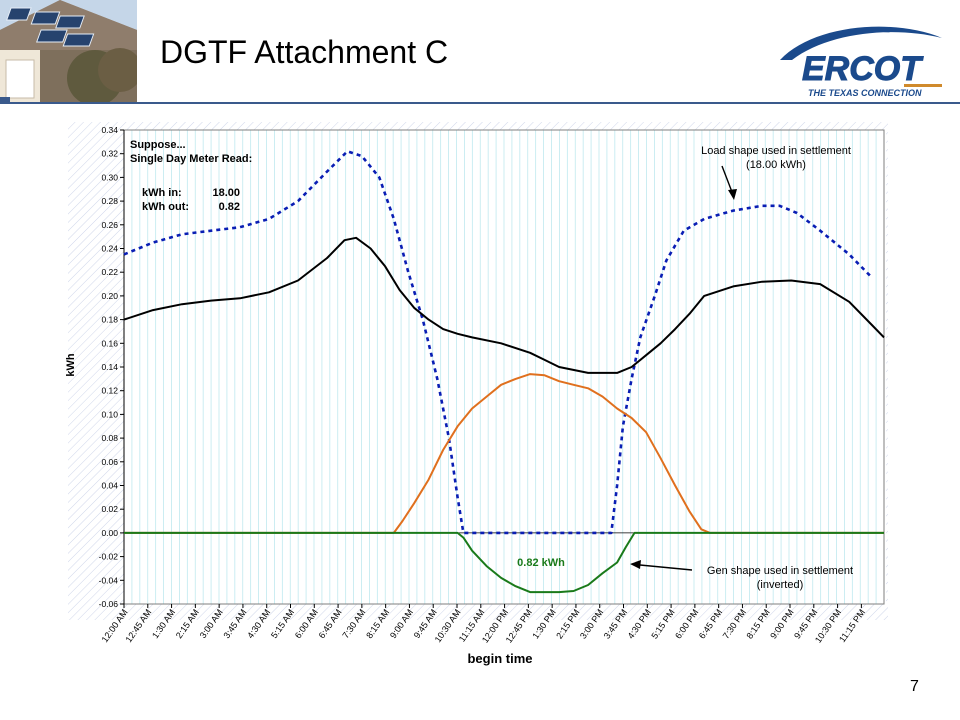 This screenshot has height=720, width=960. What do you see at coordinates (229, 207) in the screenshot?
I see `kwh-out-value: 0.82` at bounding box center [229, 207].